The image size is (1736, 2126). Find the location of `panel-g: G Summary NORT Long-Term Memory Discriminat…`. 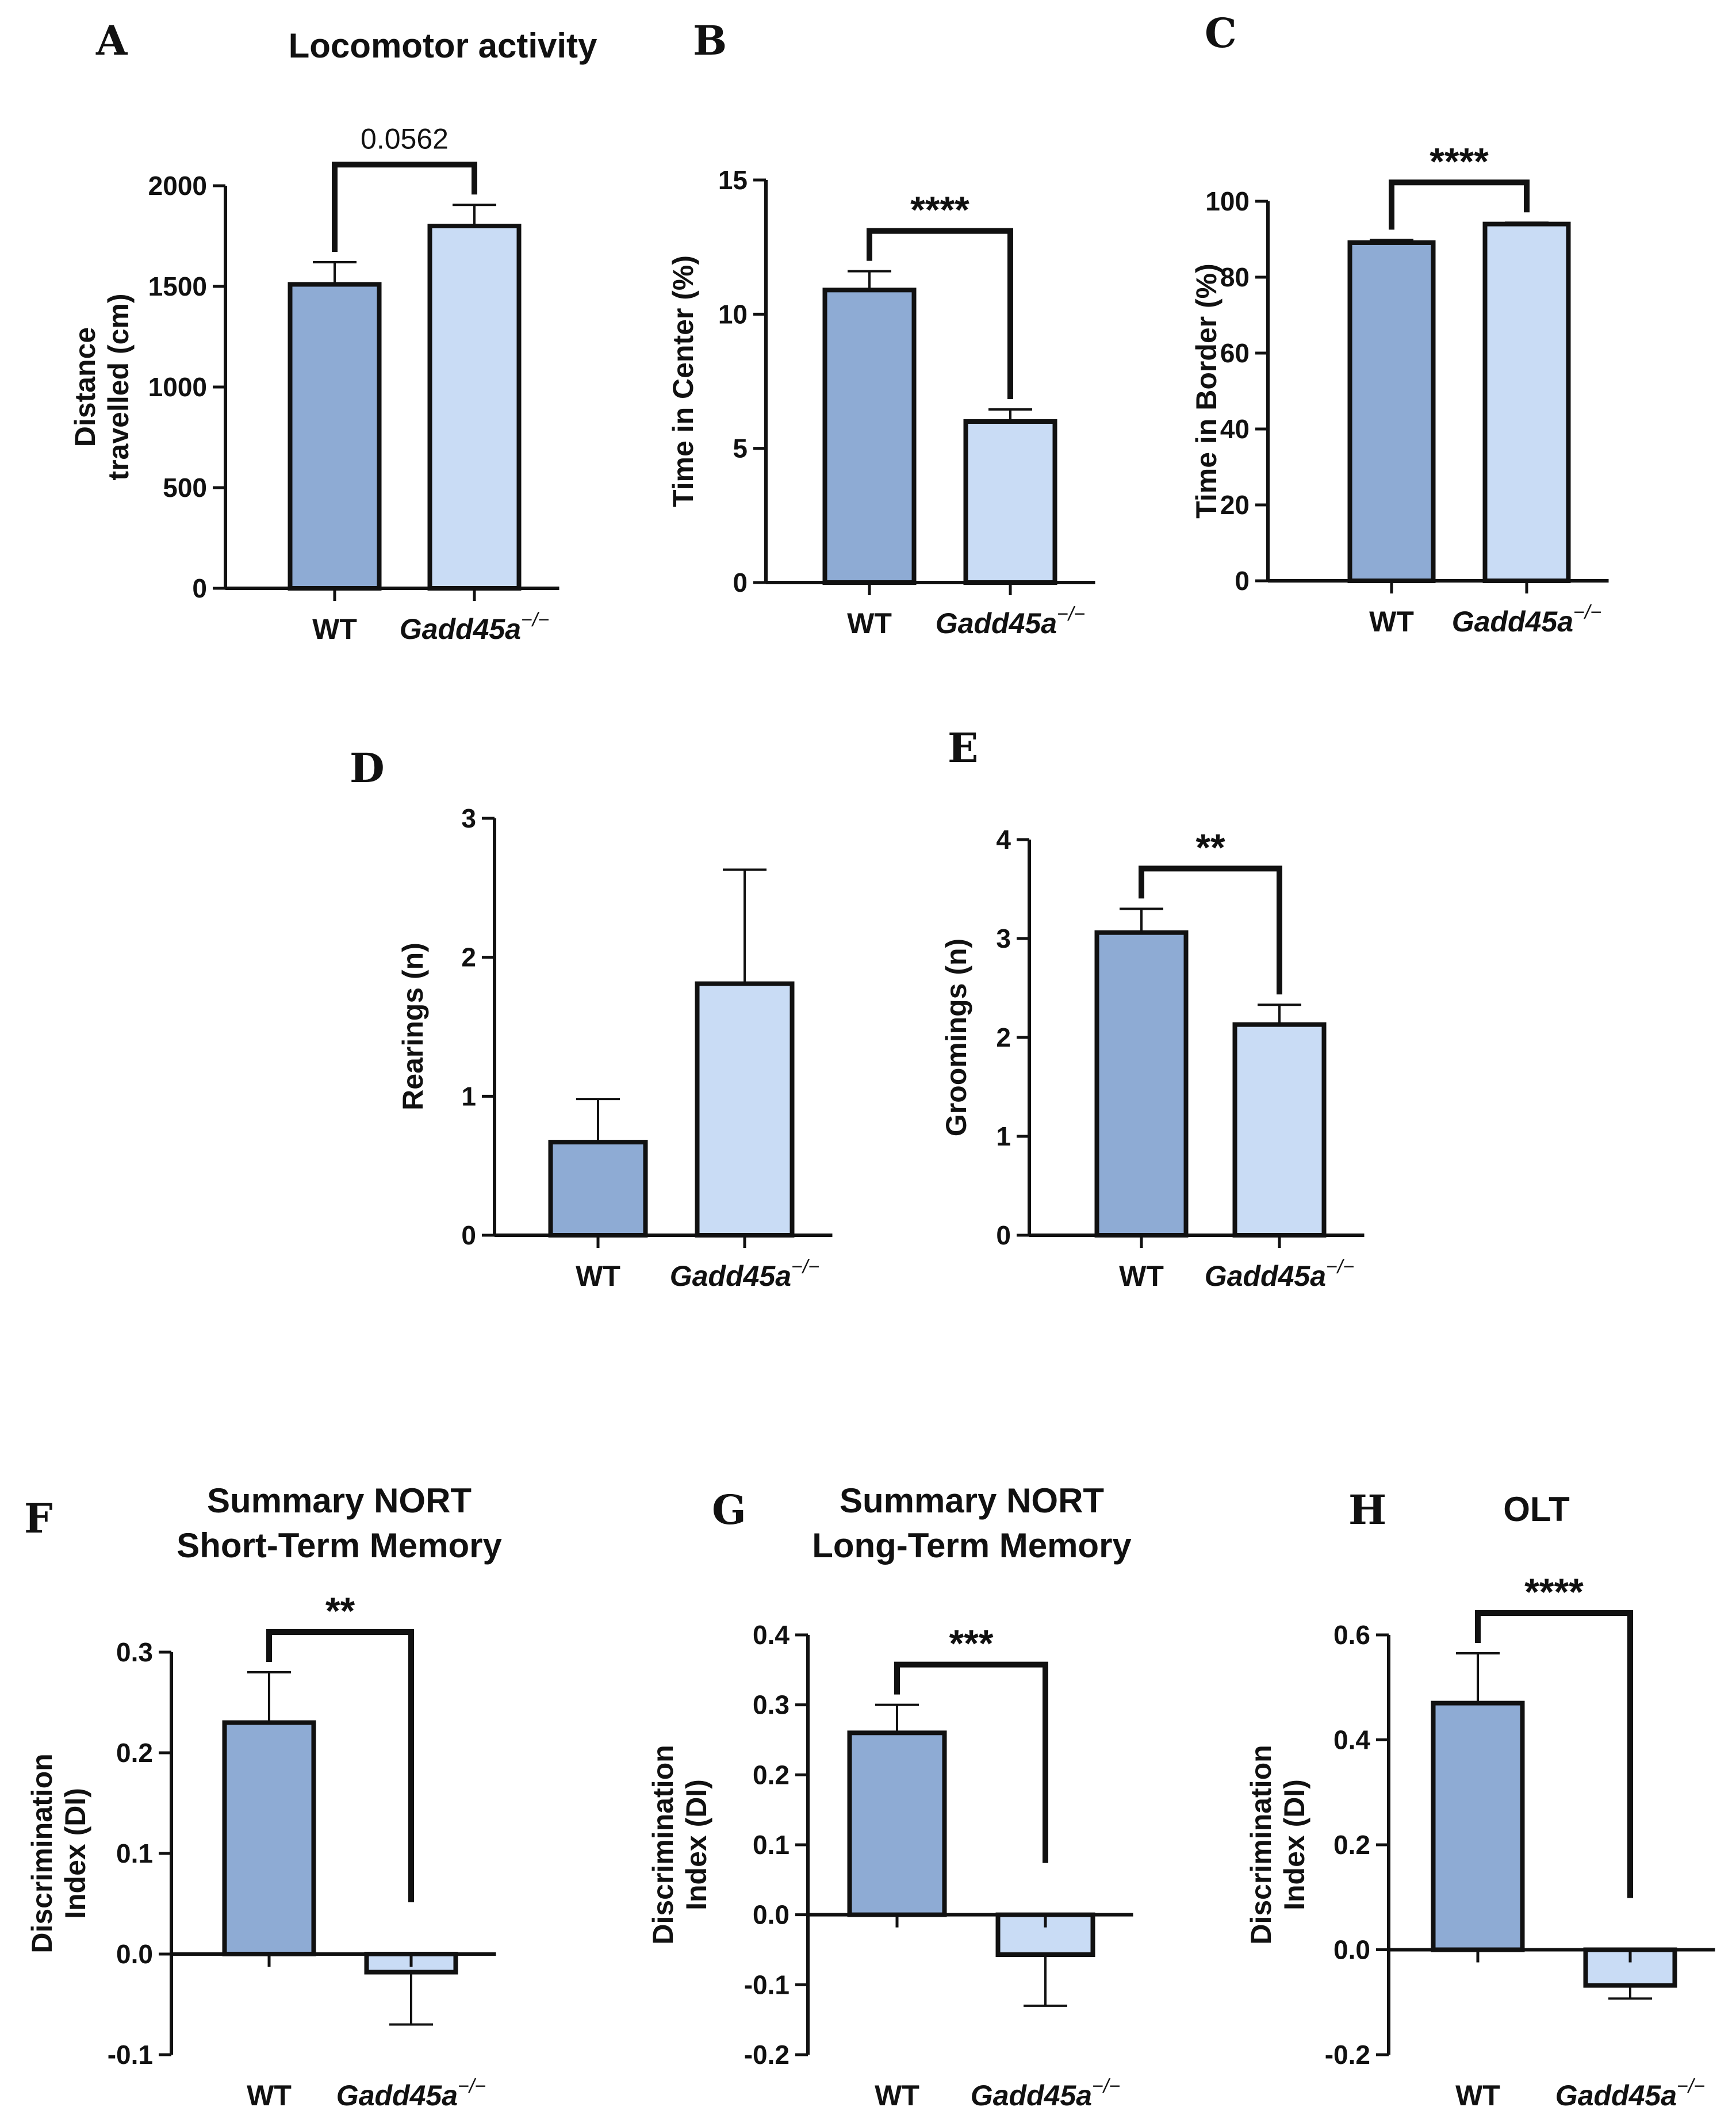

panel-g: G Summary NORT Long-Term Memory Discriminat… is located at coordinates (890, 1796).